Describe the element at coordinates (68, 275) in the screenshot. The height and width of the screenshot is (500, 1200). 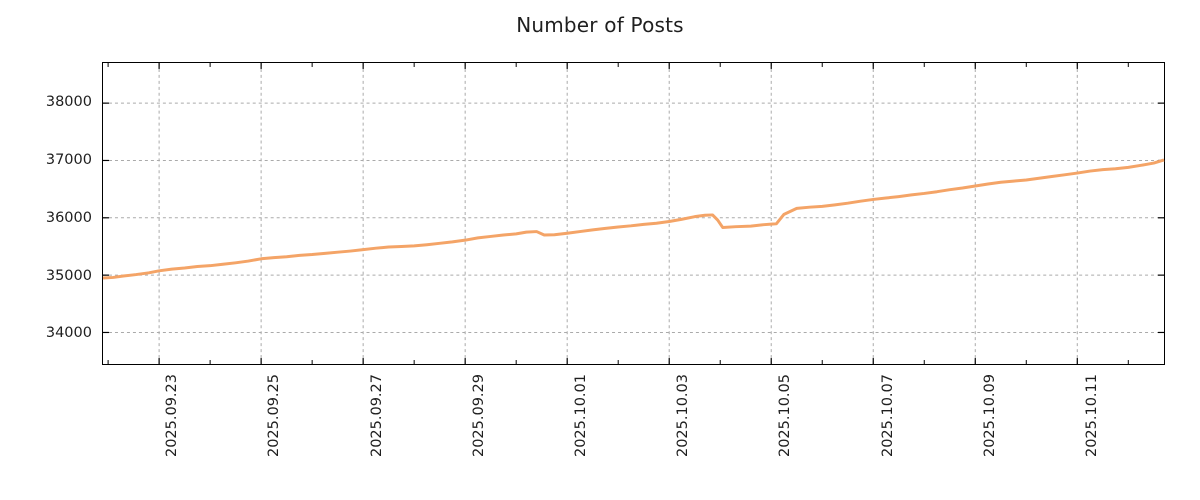
I see `y-tick-label: 35000` at that location.